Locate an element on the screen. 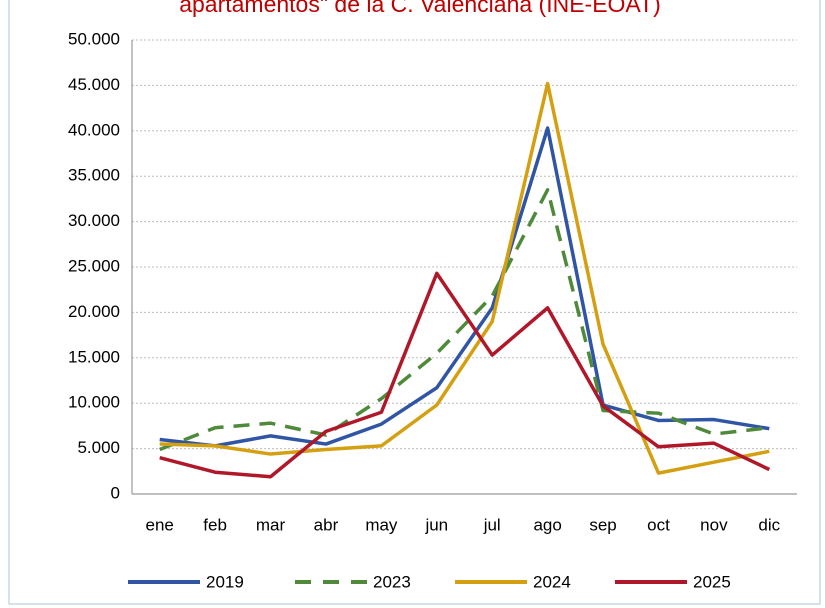 This screenshot has height=608, width=825. y-tick-label: 10.000 is located at coordinates (94, 402).